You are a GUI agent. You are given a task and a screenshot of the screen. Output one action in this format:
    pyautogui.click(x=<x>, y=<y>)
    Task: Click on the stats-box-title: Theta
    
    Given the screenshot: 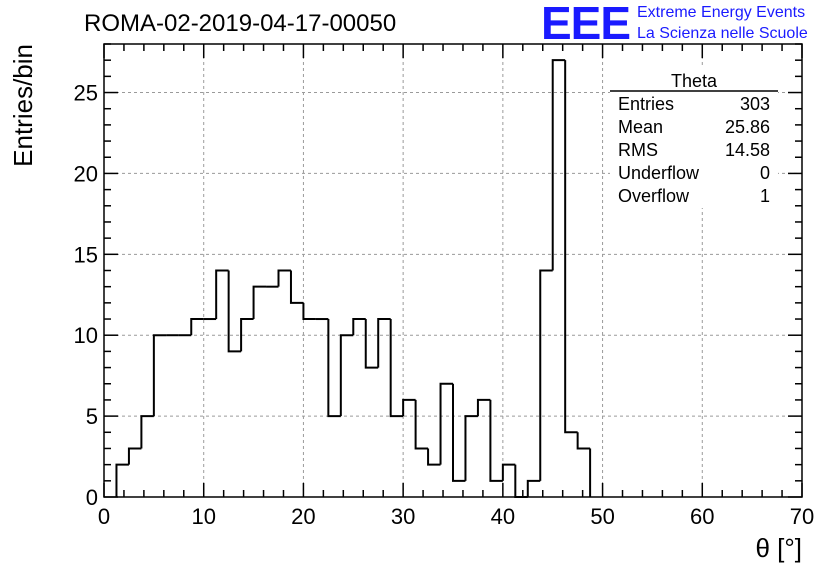 What is the action you would take?
    pyautogui.click(x=694, y=81)
    